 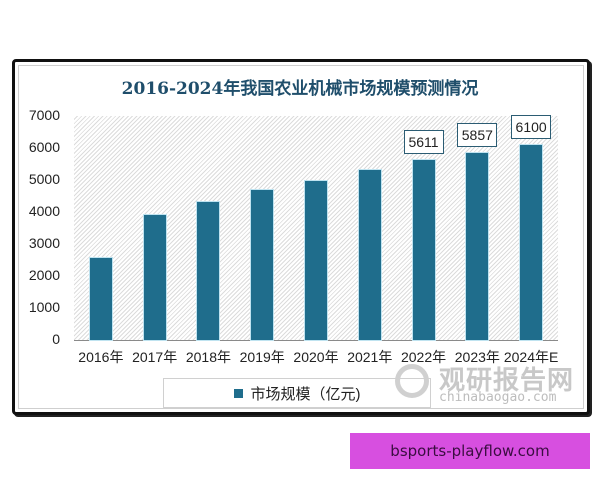 What do you see at coordinates (44, 179) in the screenshot?
I see `y-tick-label: 5000` at bounding box center [44, 179].